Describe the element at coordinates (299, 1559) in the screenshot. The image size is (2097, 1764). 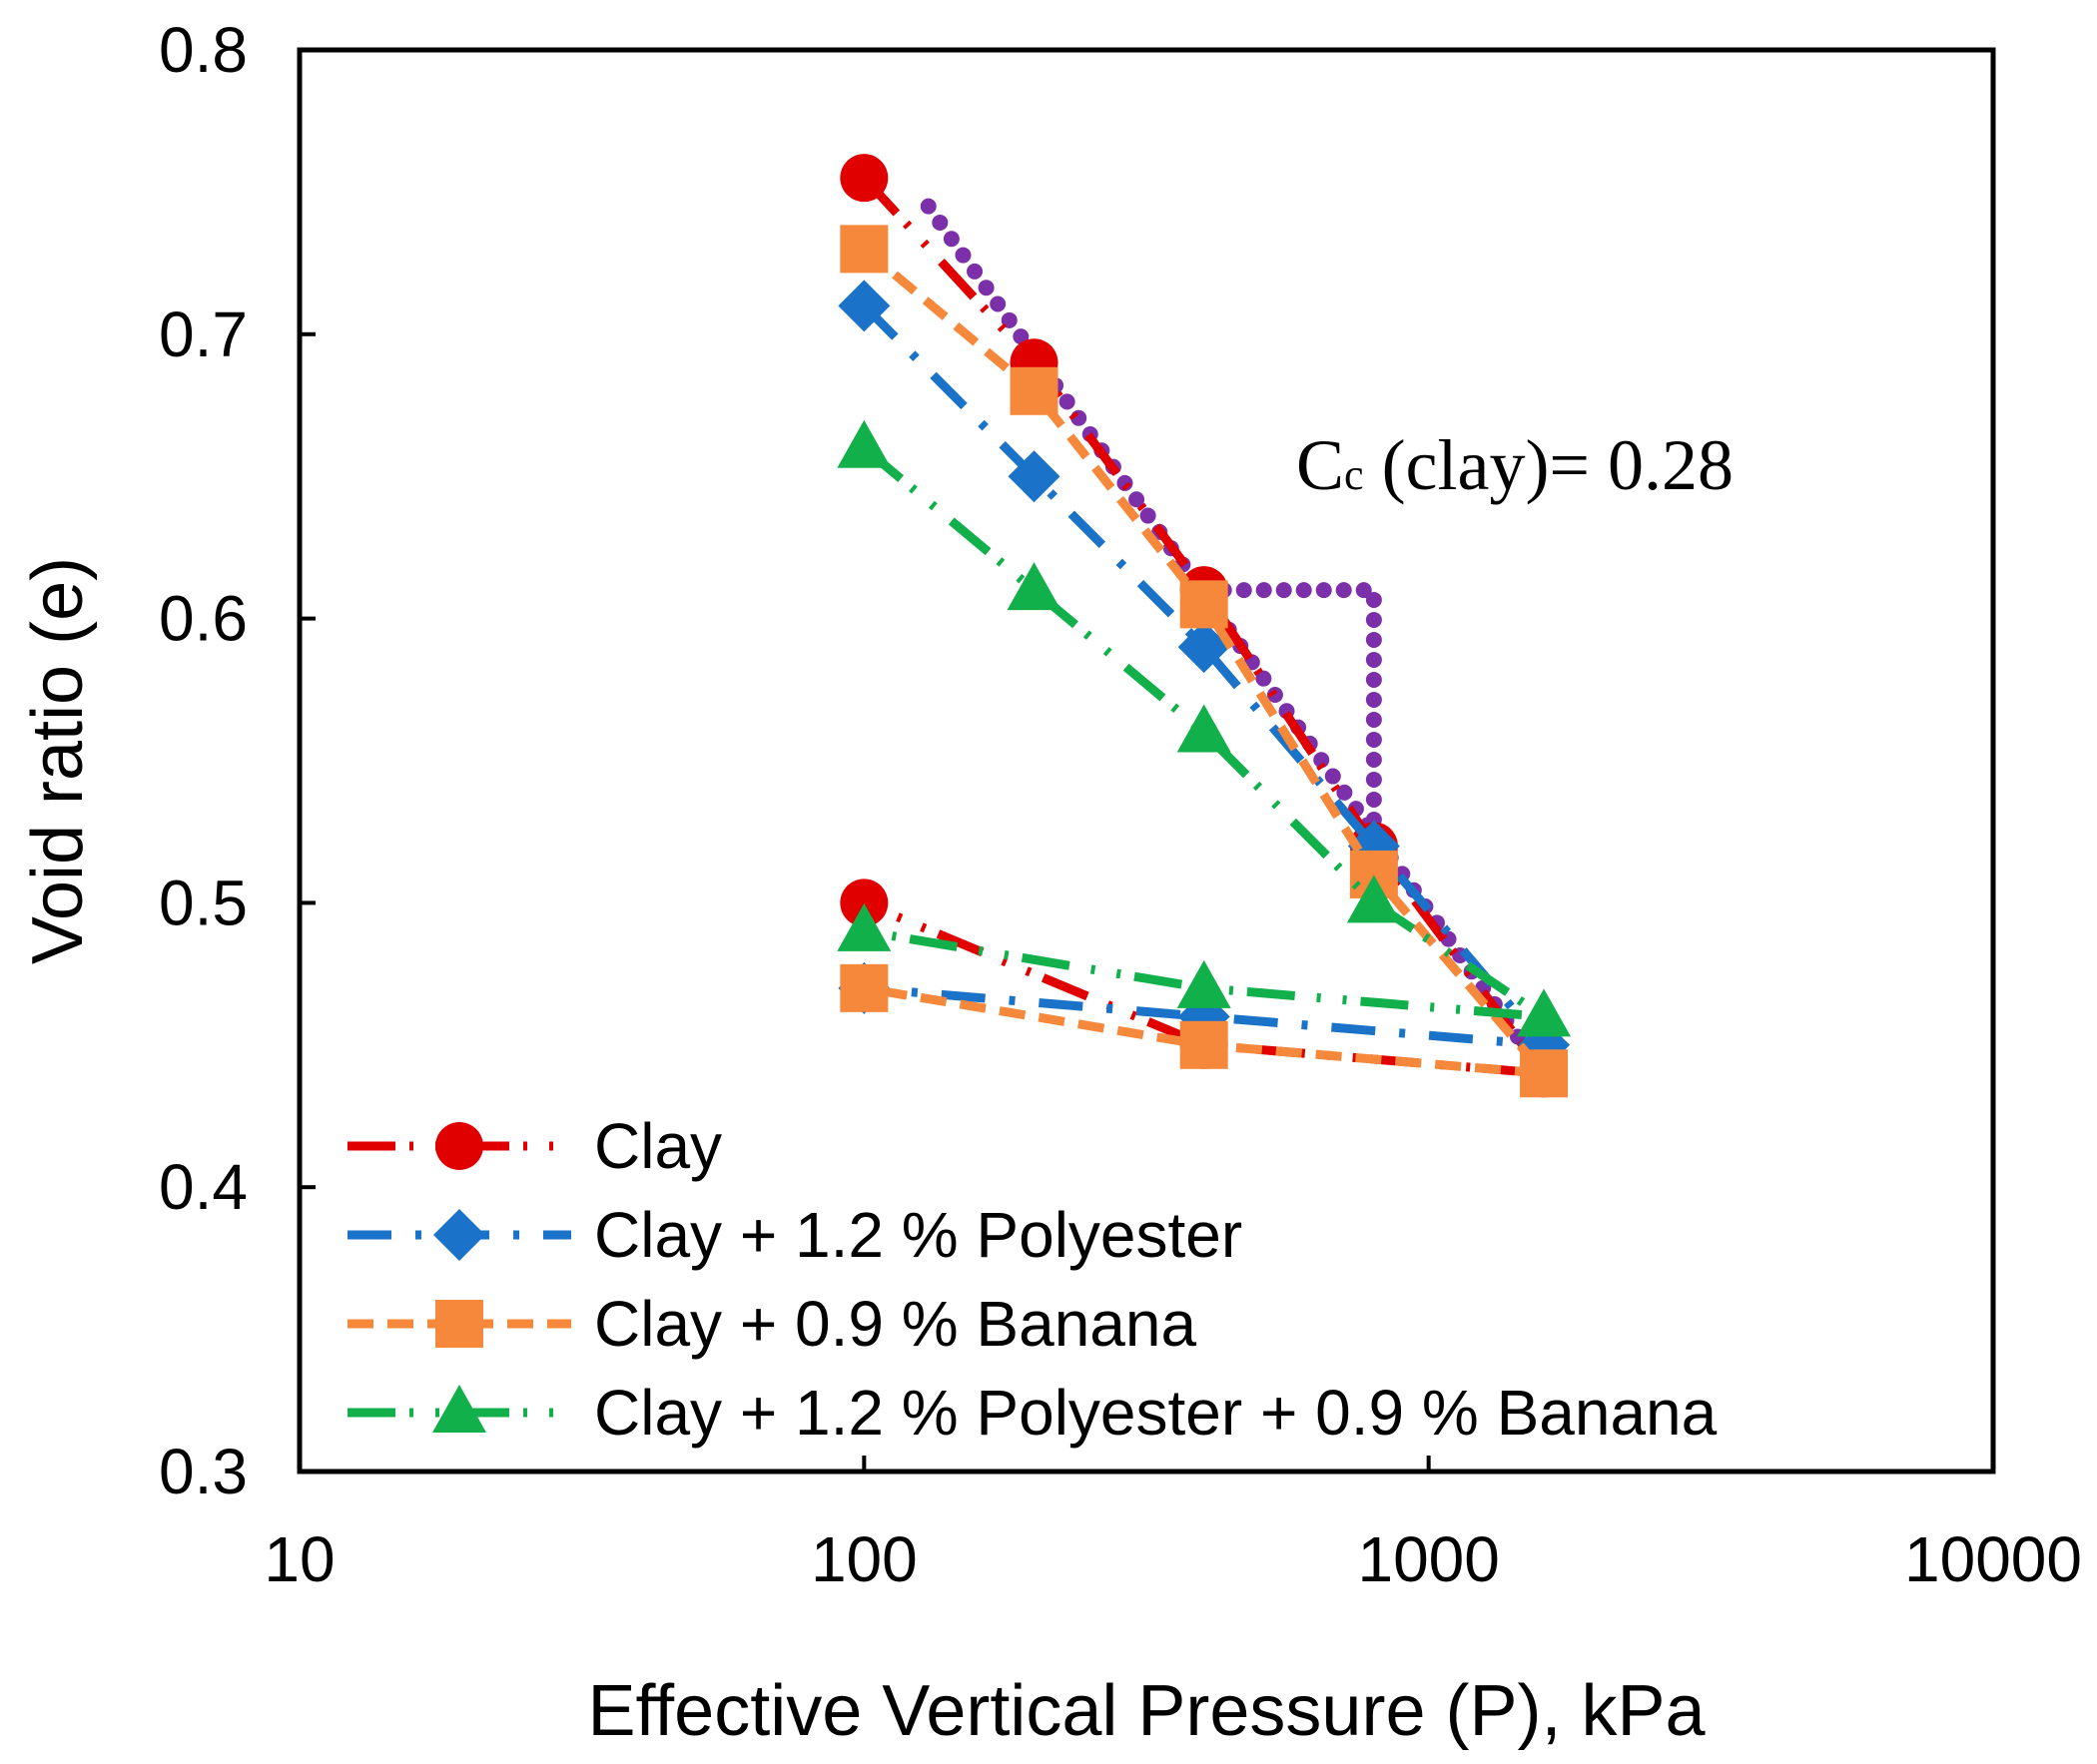
I see `x-tick-label: 10` at that location.